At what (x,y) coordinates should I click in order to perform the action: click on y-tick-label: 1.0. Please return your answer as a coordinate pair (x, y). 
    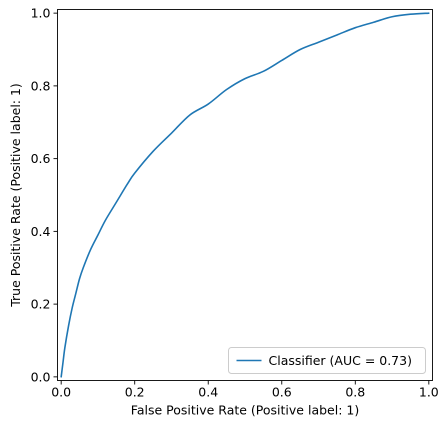
    Looking at the image, I should click on (41, 13).